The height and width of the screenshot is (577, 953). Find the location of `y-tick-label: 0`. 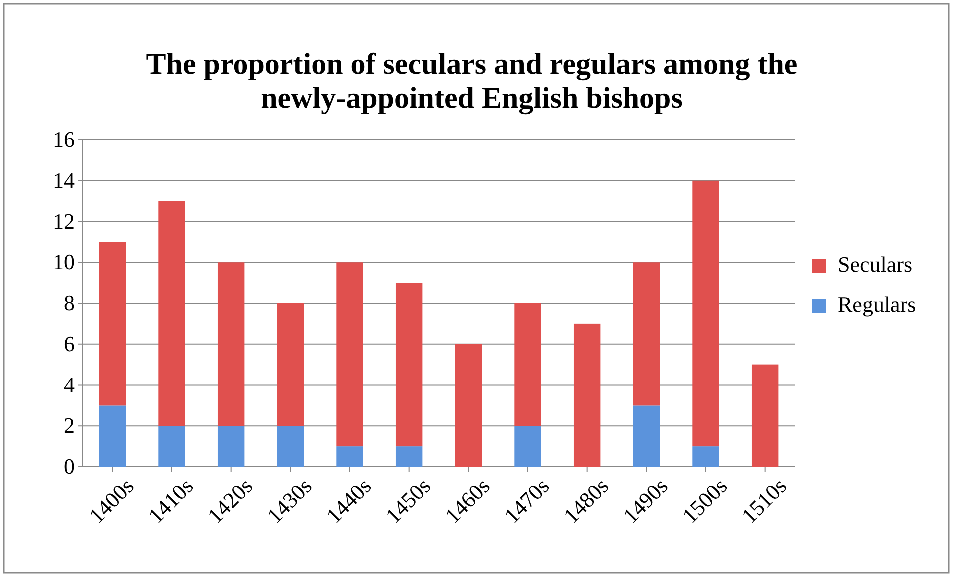

y-tick-label: 0 is located at coordinates (69, 467).